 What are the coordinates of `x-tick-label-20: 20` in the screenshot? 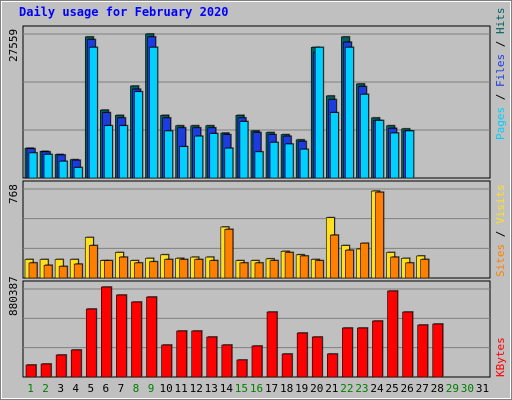 It's located at (316, 388).